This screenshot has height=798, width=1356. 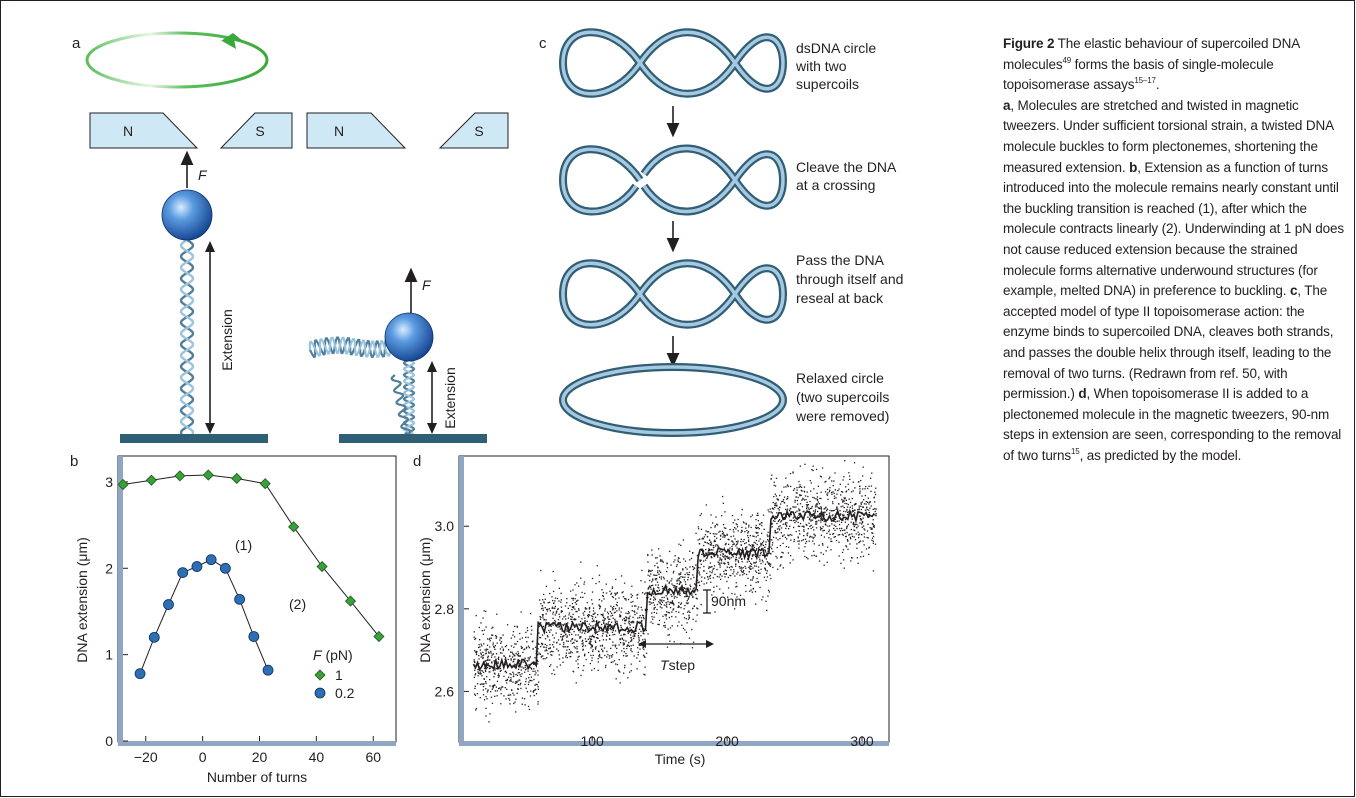 What do you see at coordinates (82, 600) in the screenshot?
I see `chart-b-ylabel: DNA extension (μm)` at bounding box center [82, 600].